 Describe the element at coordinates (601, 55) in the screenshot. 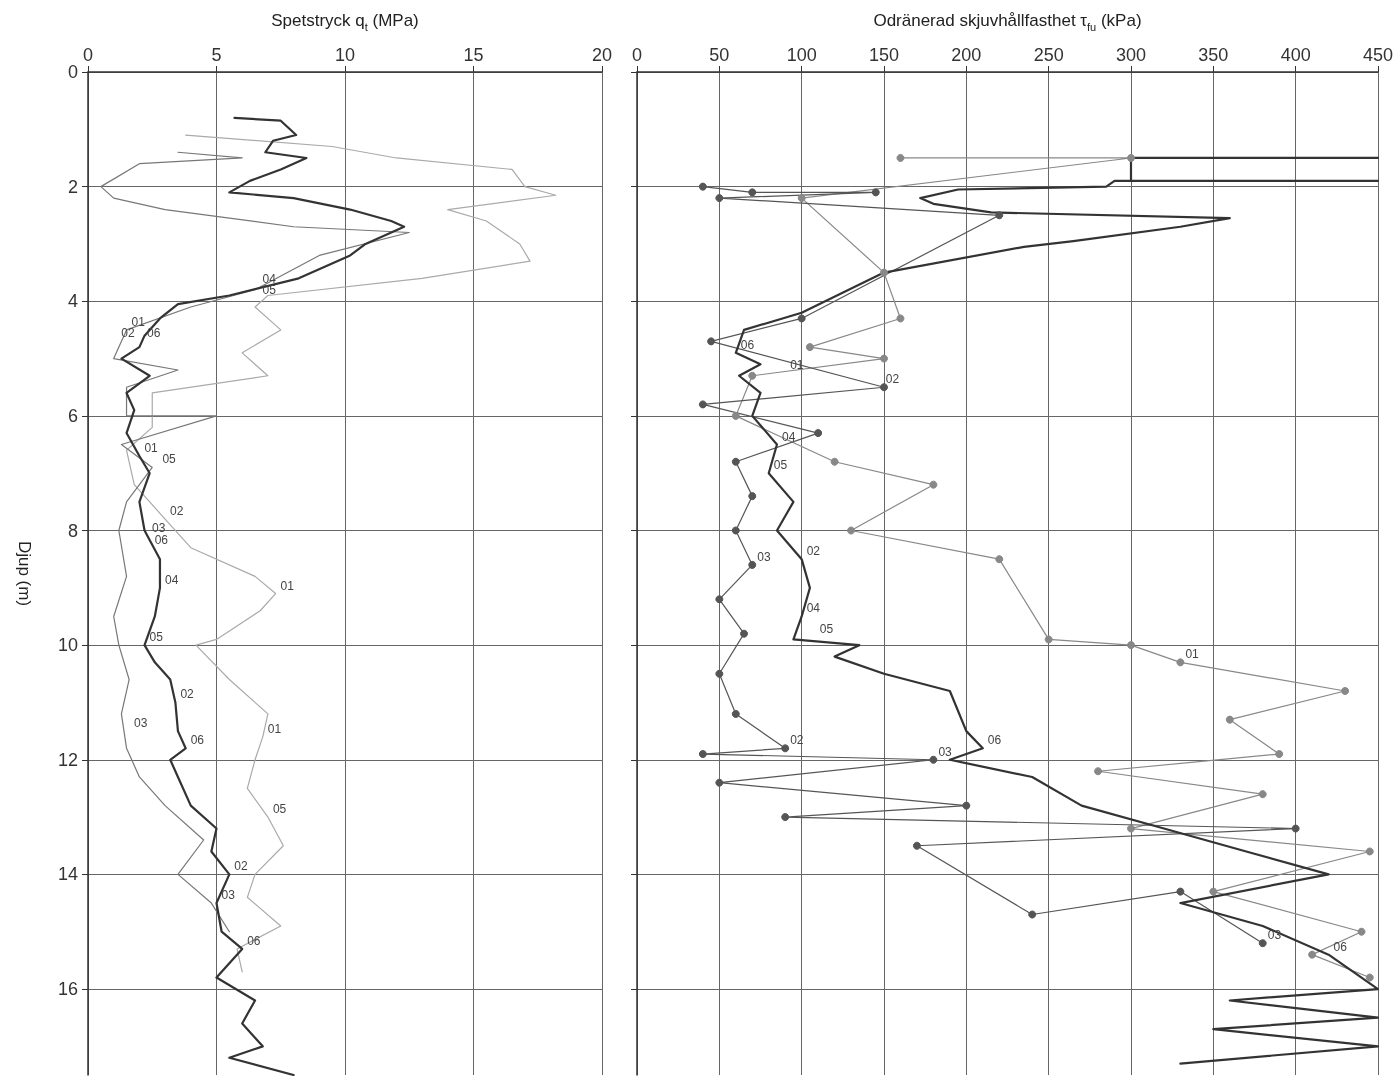

I see `x-tick-label: 20` at that location.